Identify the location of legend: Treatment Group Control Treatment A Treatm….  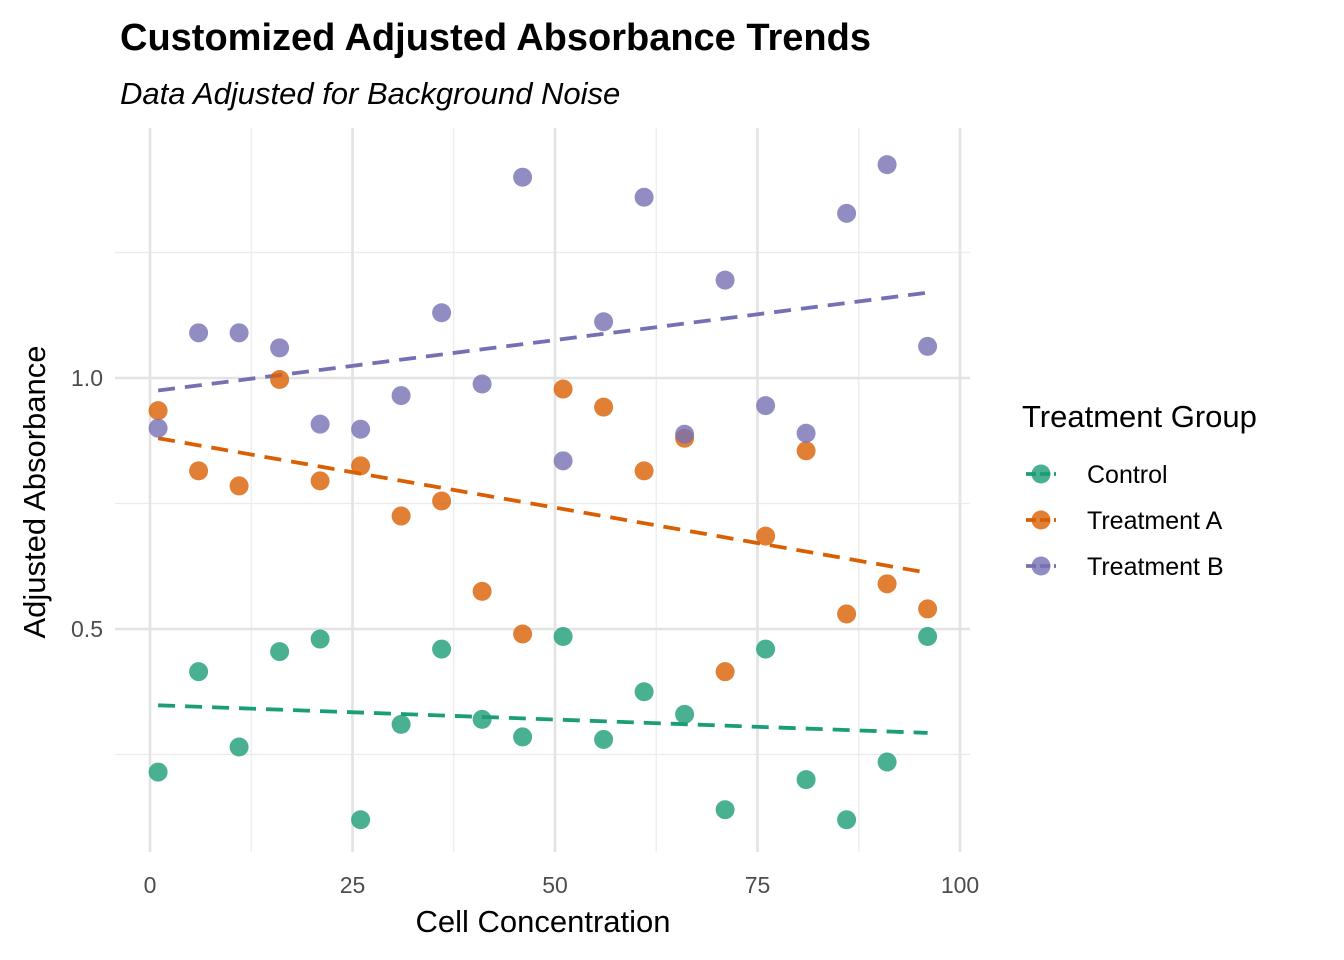
(1139, 490).